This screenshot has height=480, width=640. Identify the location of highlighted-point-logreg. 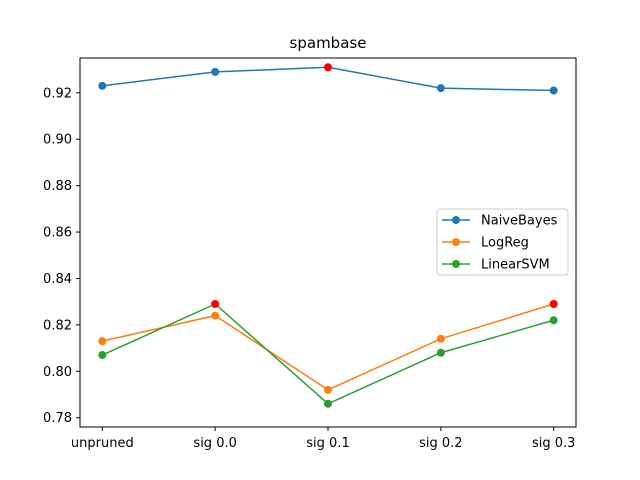
(553, 304).